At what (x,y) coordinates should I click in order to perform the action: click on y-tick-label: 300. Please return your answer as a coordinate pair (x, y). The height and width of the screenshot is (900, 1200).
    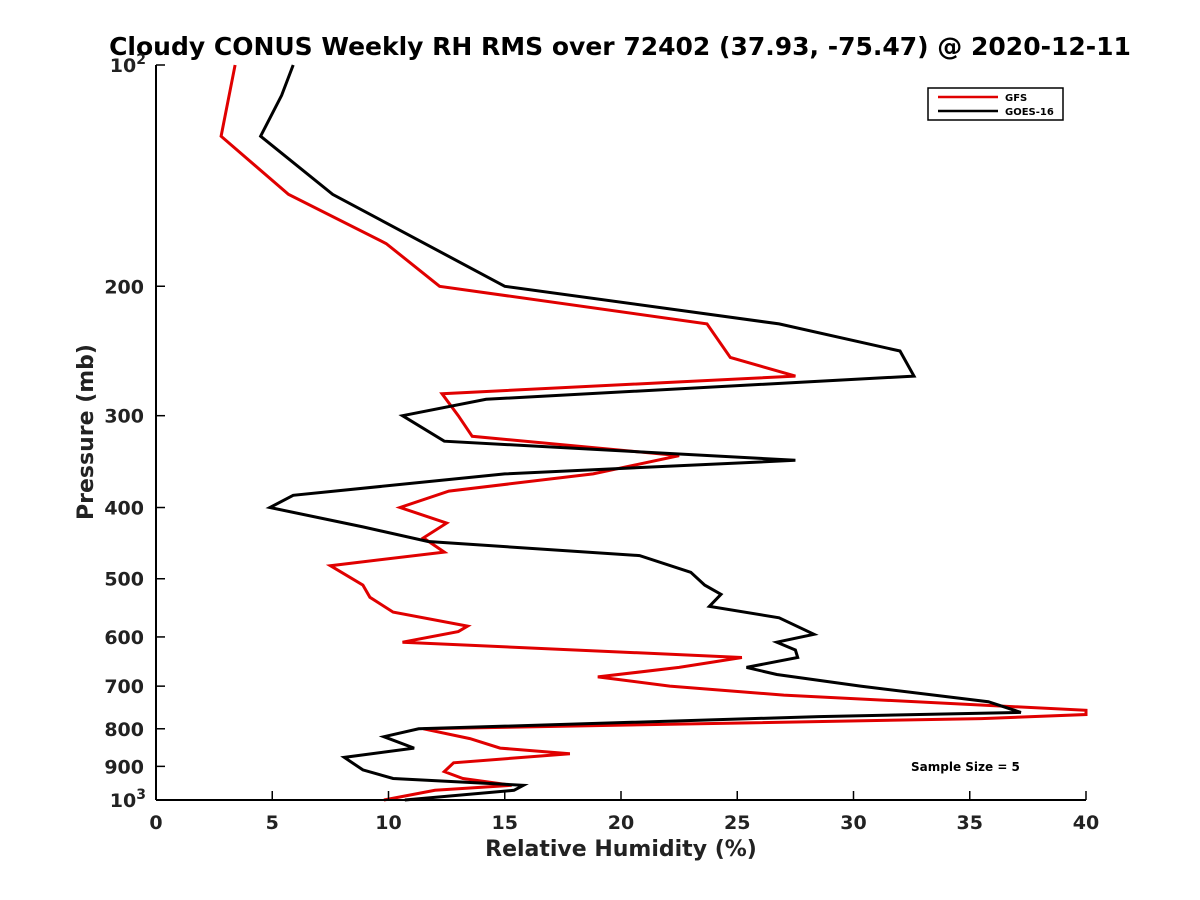
    Looking at the image, I should click on (124, 417).